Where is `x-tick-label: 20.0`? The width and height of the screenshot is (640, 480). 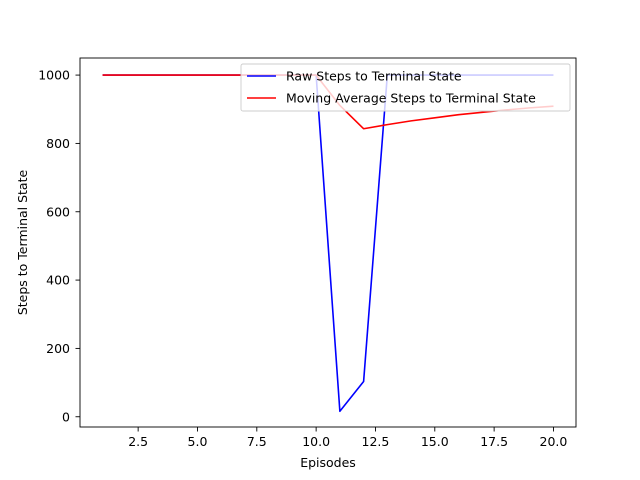 x-tick-label: 20.0 is located at coordinates (554, 441).